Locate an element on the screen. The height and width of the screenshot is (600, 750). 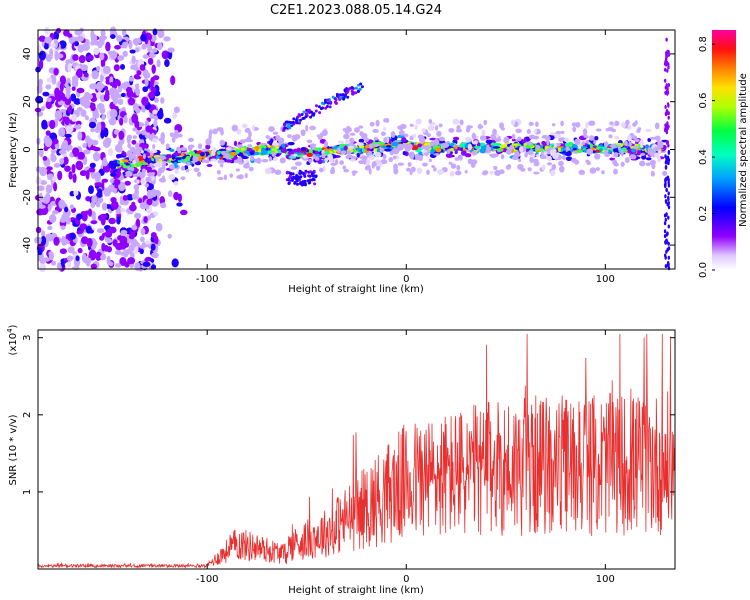
x-tick-label: 0 is located at coordinates (406, 279).